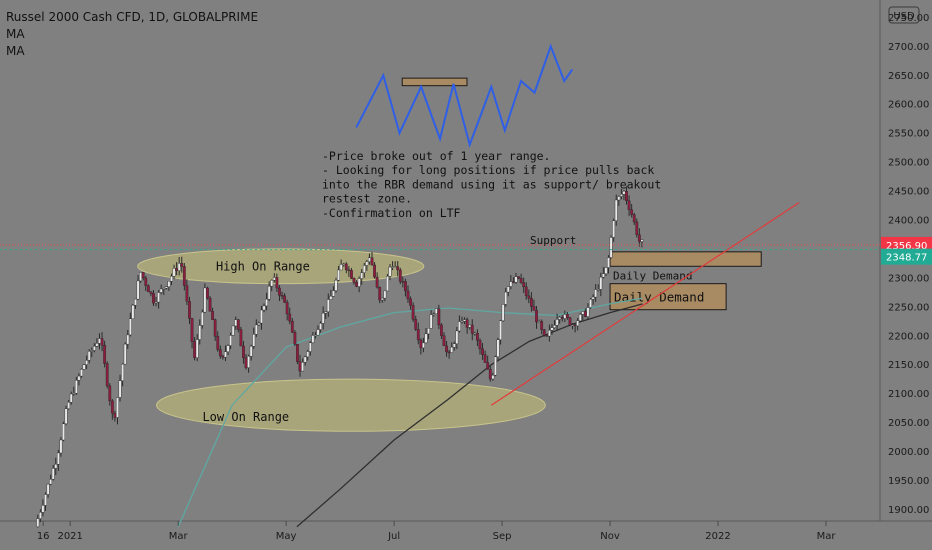 The height and width of the screenshot is (550, 932). What do you see at coordinates (908, 423) in the screenshot?
I see `price-tick-label: 2050.00` at bounding box center [908, 423].